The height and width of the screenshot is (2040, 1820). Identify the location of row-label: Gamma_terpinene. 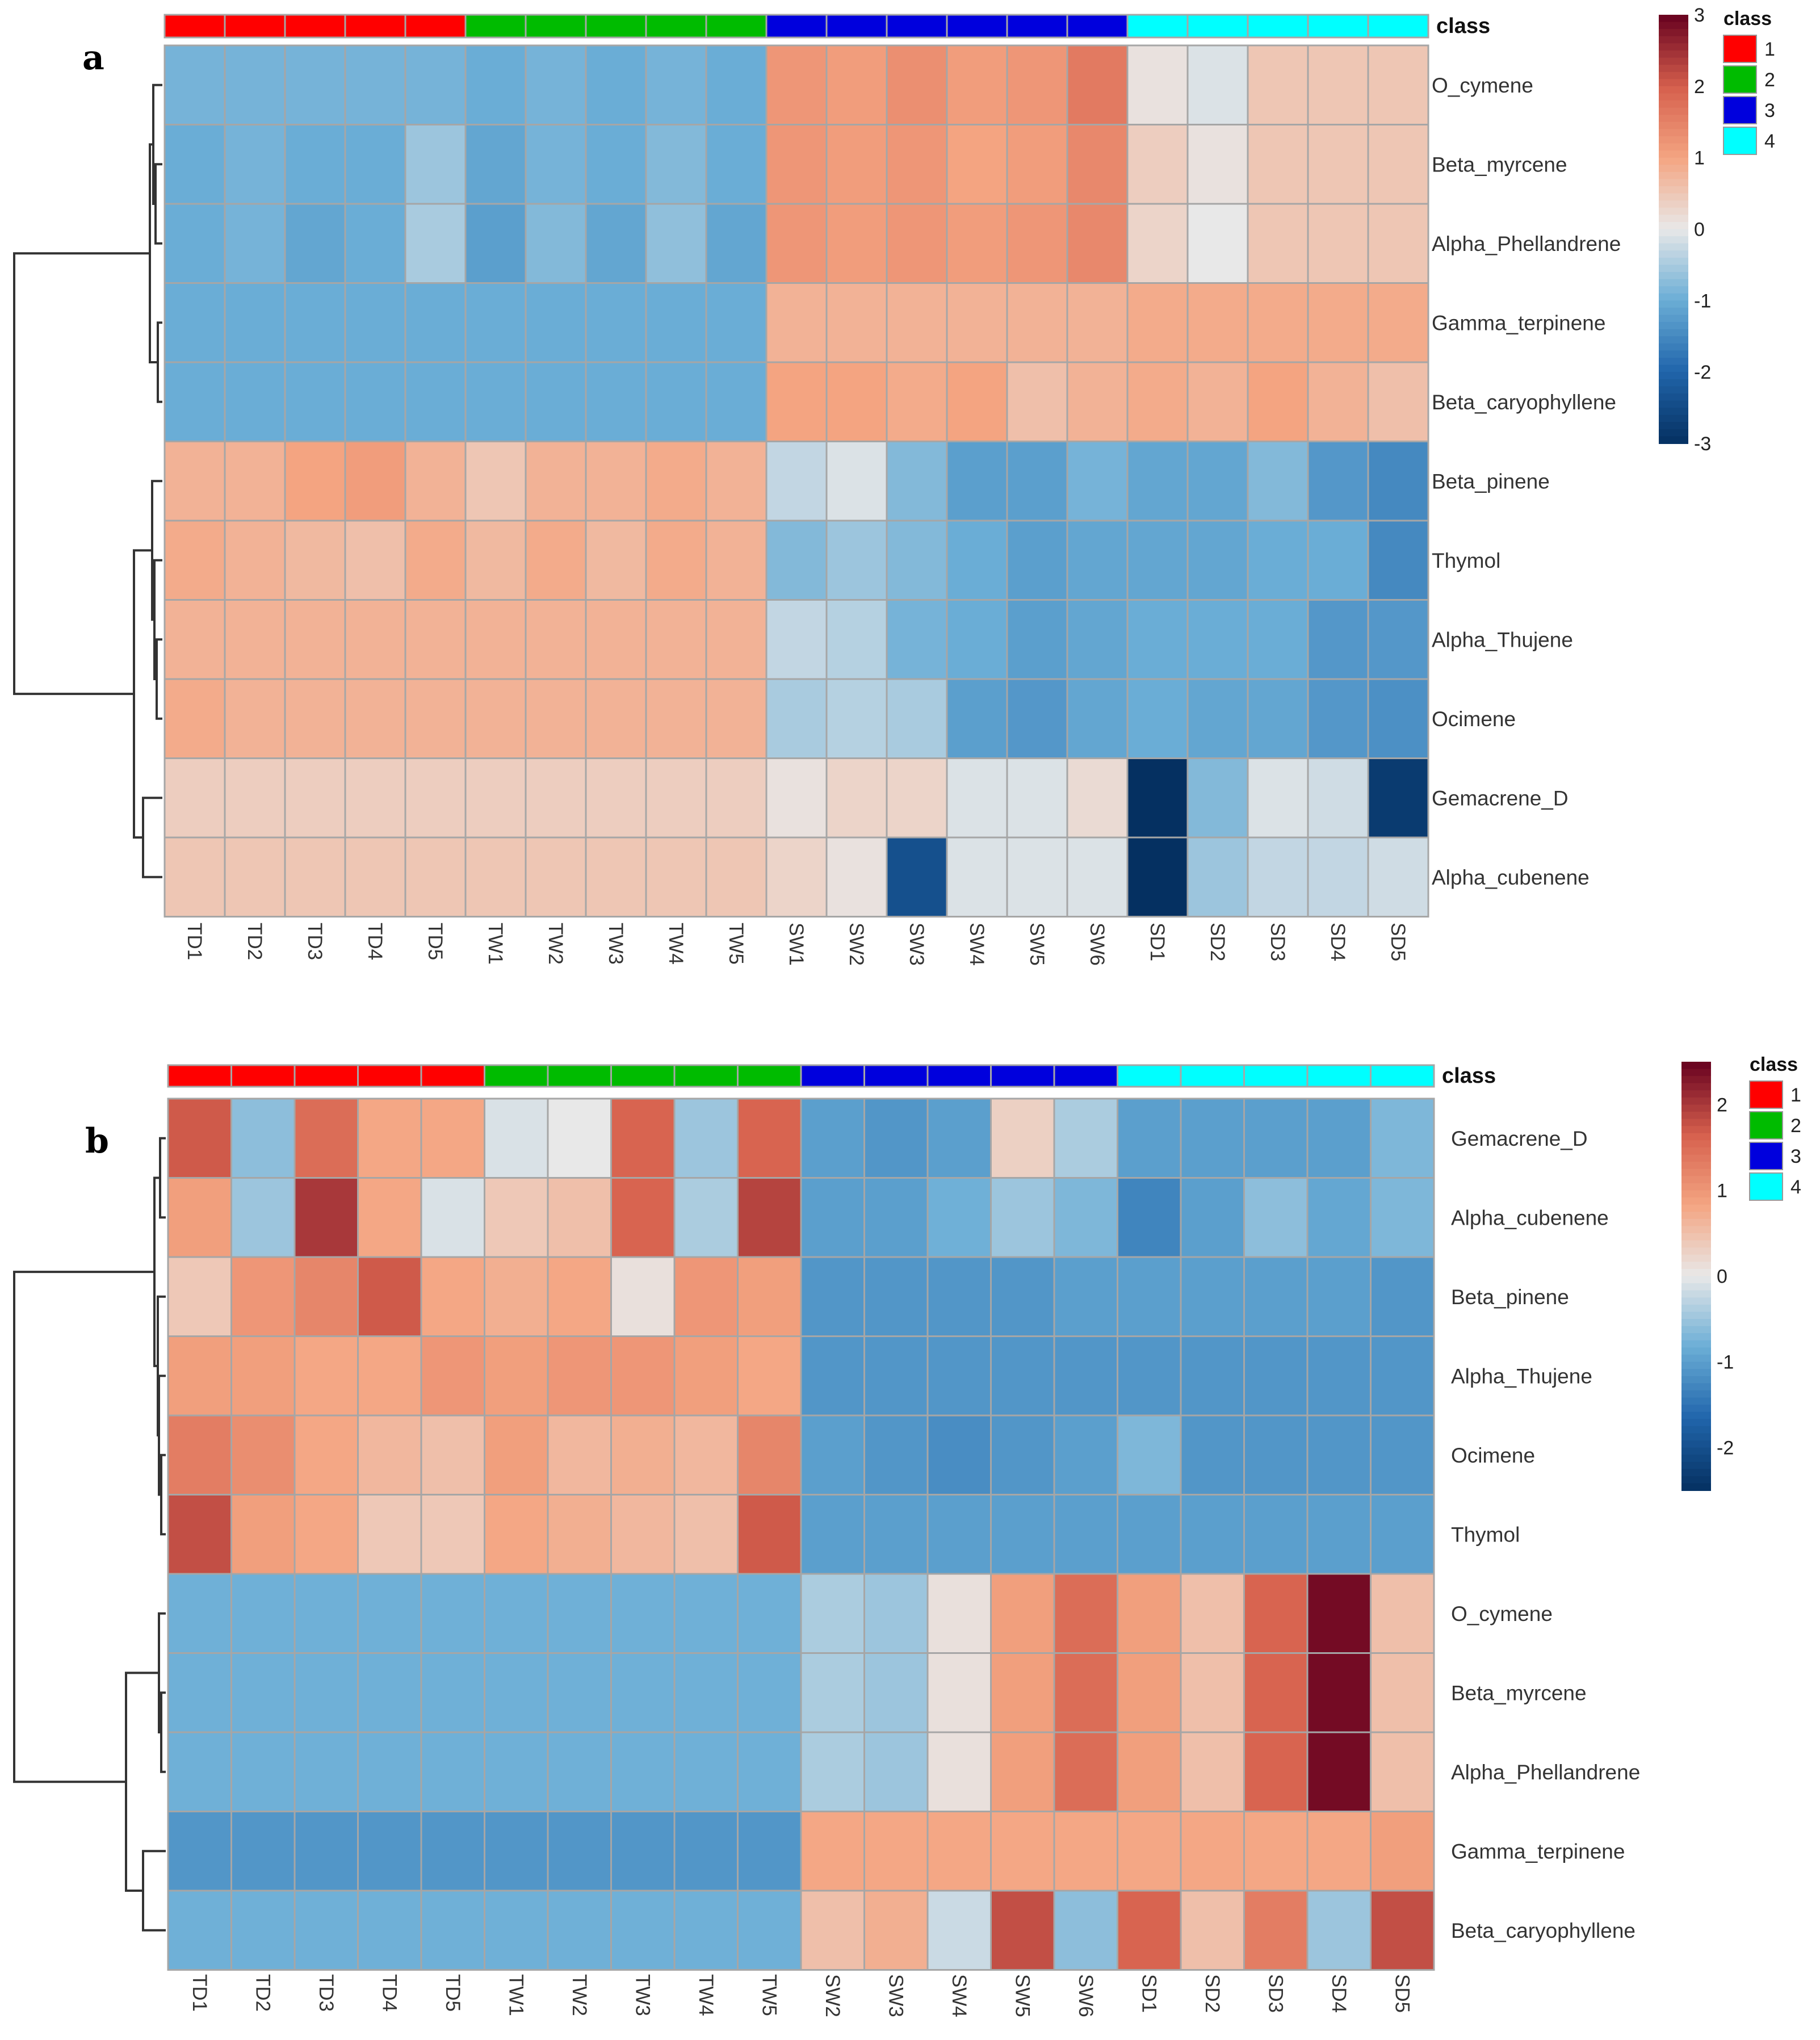
(1538, 1851).